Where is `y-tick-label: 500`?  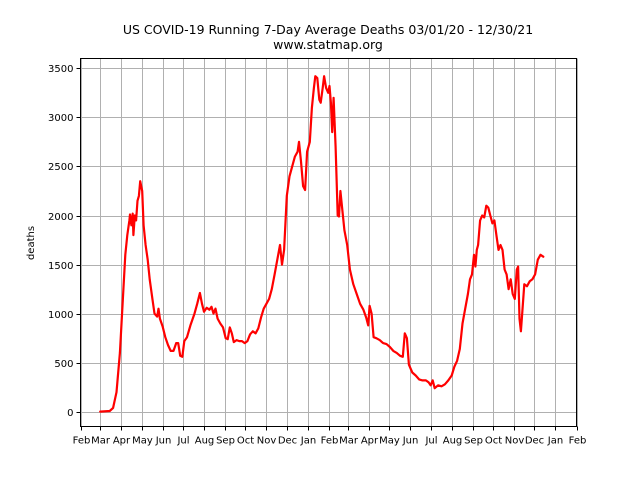
y-tick-label: 500 is located at coordinates (63, 364).